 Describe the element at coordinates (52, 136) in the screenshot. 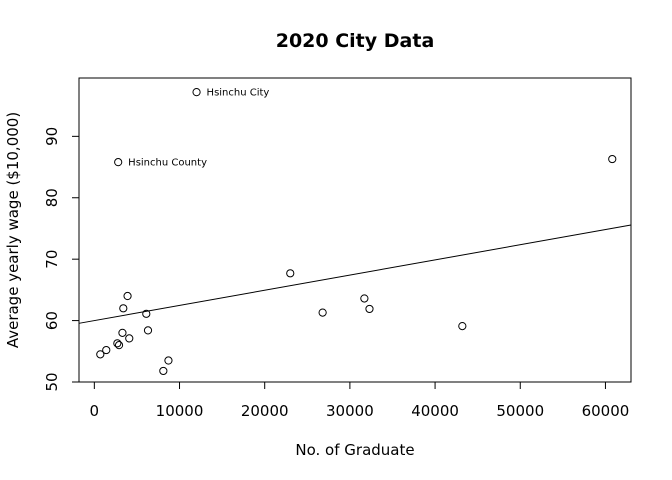

I see `y-tick-label: 90` at that location.